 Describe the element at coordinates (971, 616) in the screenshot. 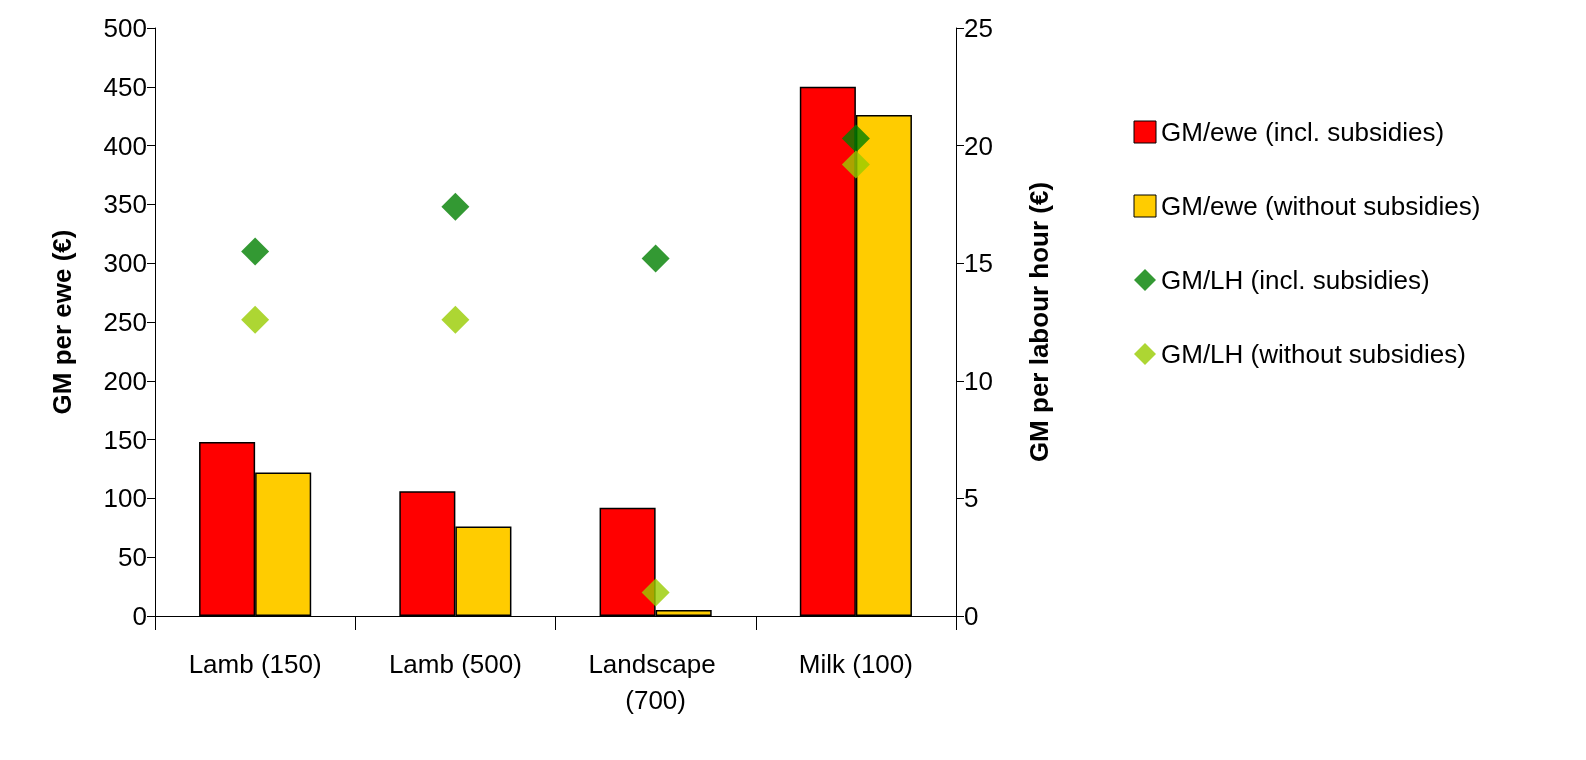

I see `y2-tick-label: 0` at that location.